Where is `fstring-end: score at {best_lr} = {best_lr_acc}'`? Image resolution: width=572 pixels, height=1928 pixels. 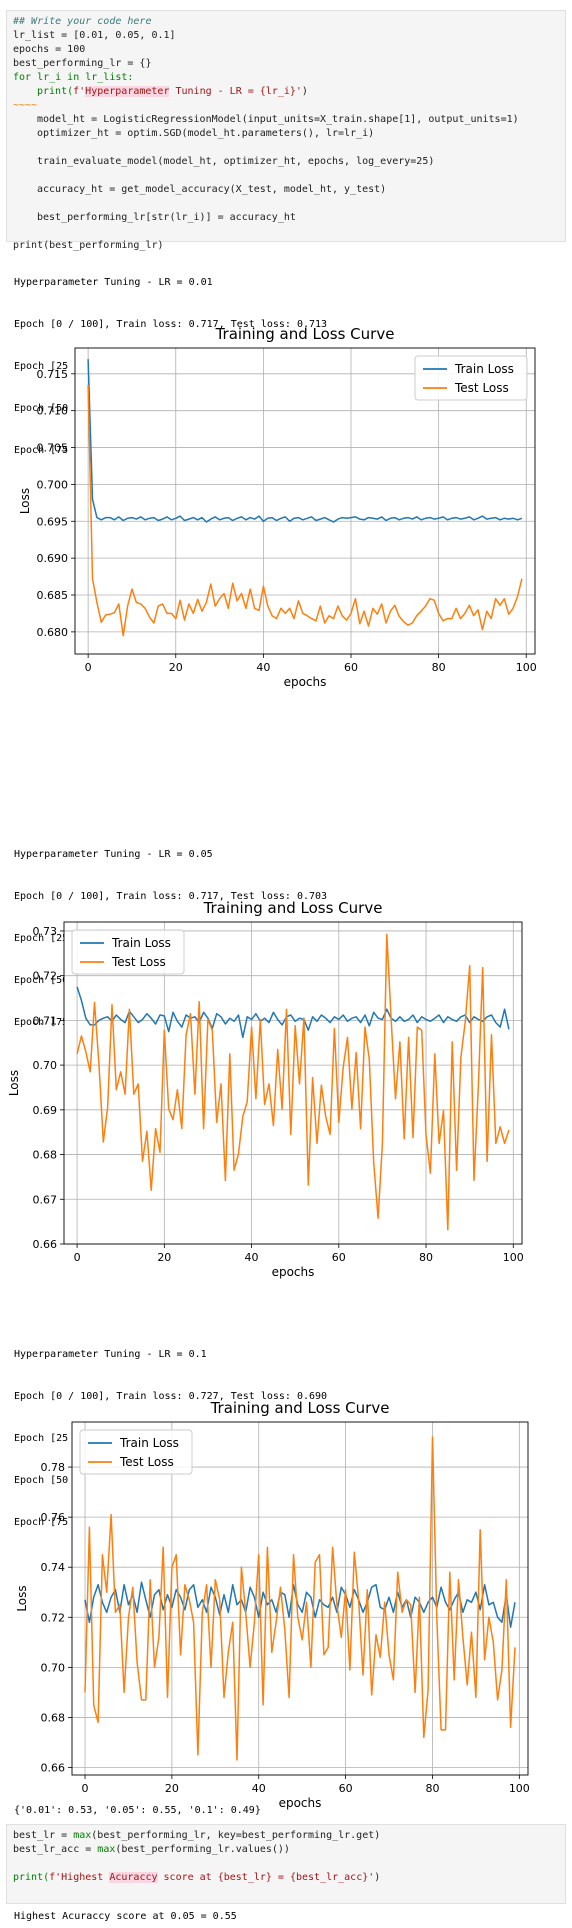 fstring-end: score at {best_lr} = {best_lr_acc}' is located at coordinates (266, 1877).